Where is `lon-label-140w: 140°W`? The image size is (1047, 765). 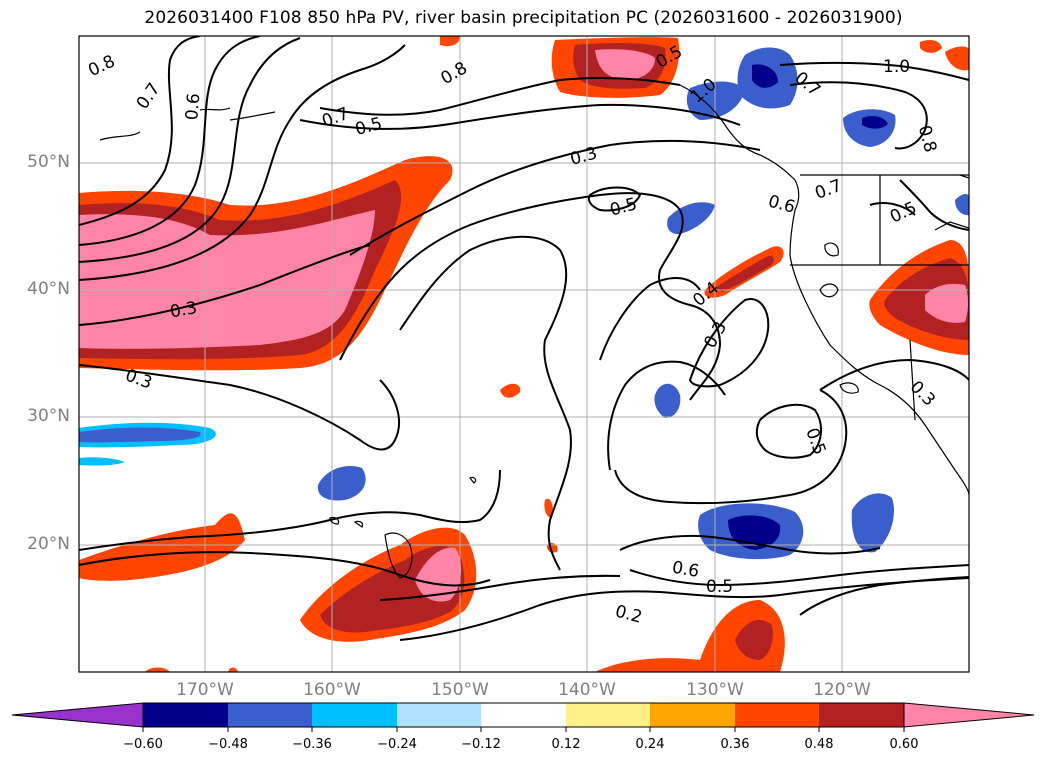 lon-label-140w: 140°W is located at coordinates (587, 690).